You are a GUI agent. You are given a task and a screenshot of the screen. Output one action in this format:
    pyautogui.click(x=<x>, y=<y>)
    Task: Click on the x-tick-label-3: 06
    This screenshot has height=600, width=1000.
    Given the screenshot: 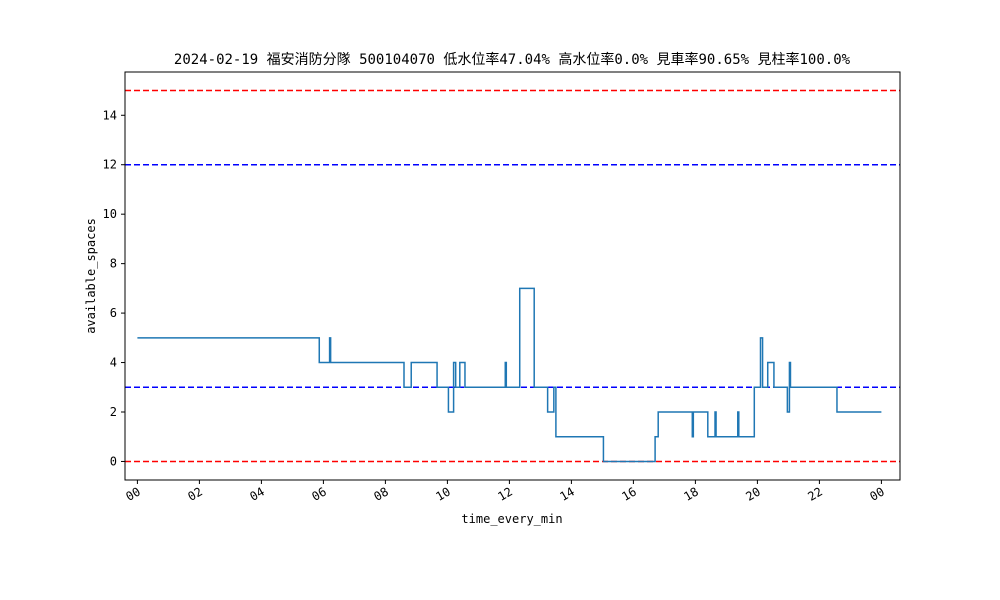 What is the action you would take?
    pyautogui.click(x=319, y=493)
    